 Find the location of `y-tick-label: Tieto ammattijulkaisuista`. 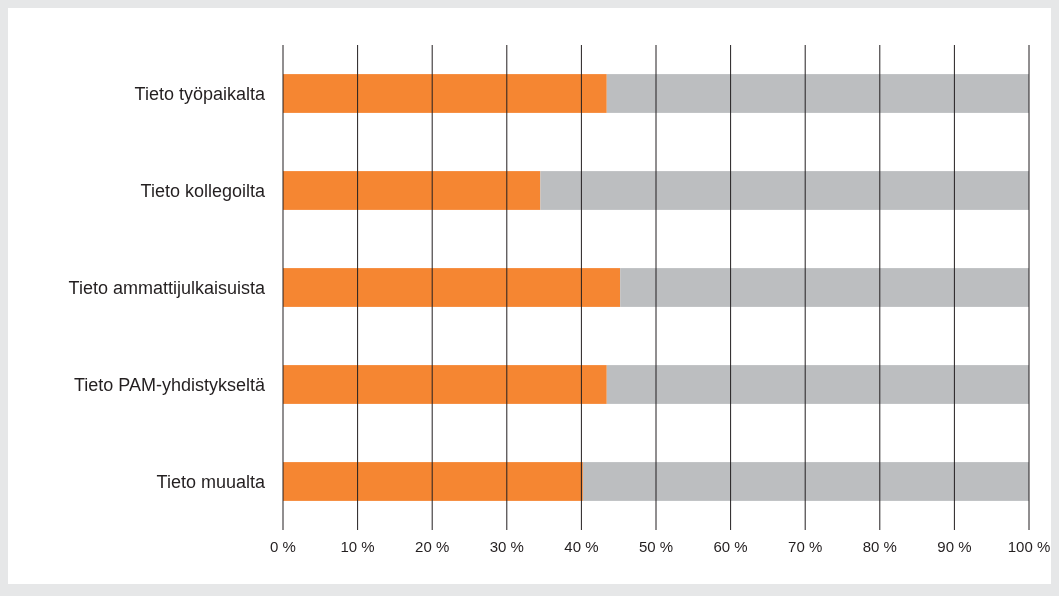

y-tick-label: Tieto ammattijulkaisuista is located at coordinates (167, 287).